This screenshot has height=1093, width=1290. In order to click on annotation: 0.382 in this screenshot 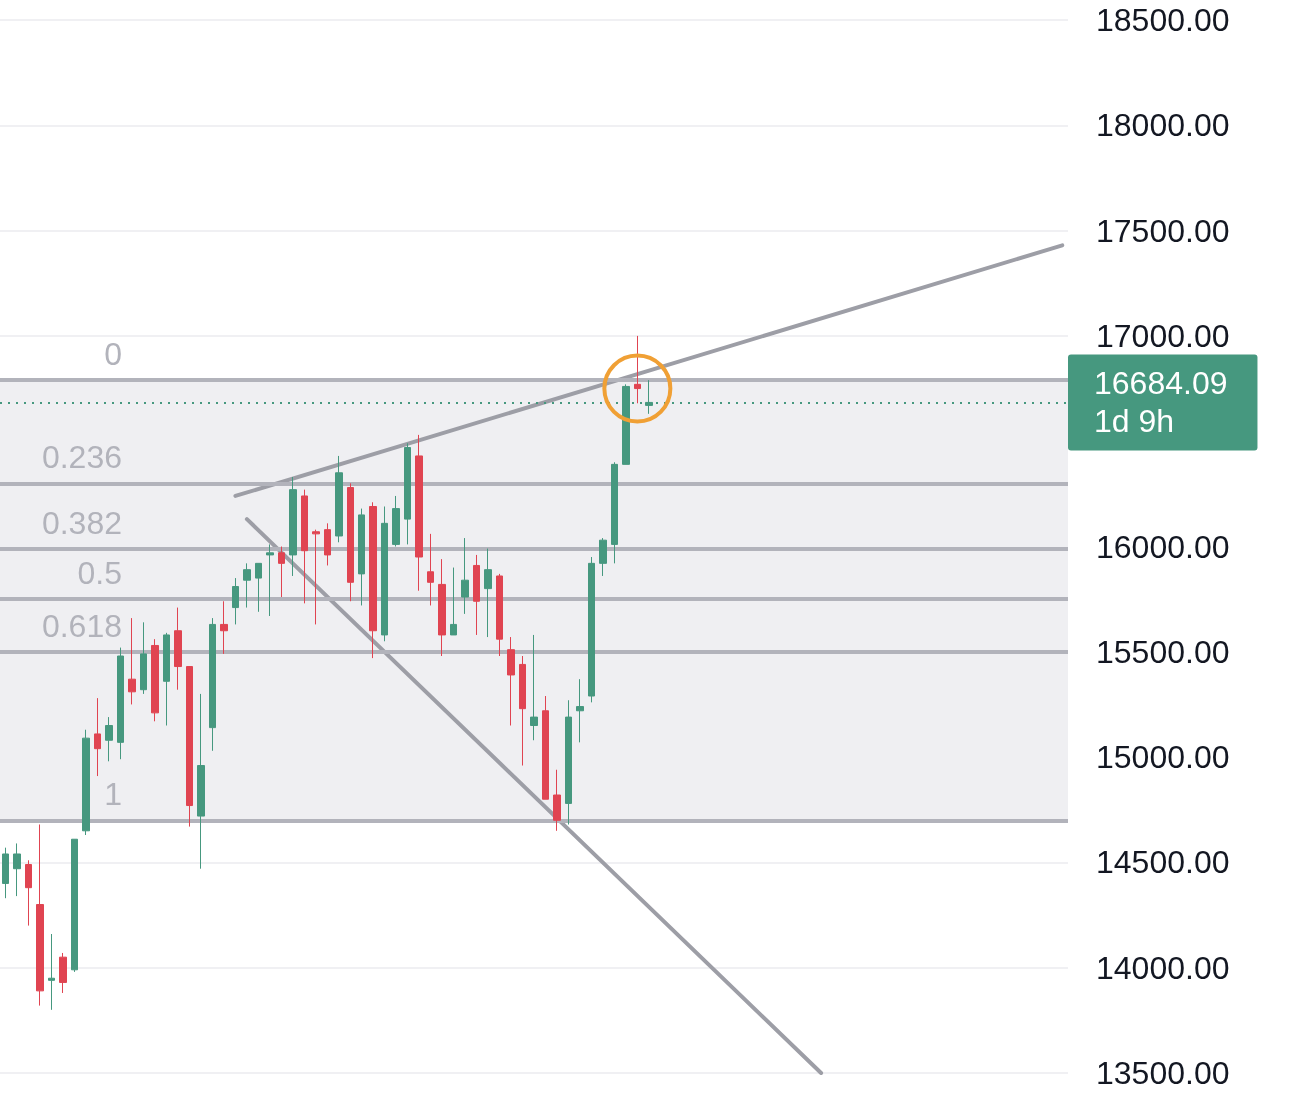, I will do `click(81, 522)`.